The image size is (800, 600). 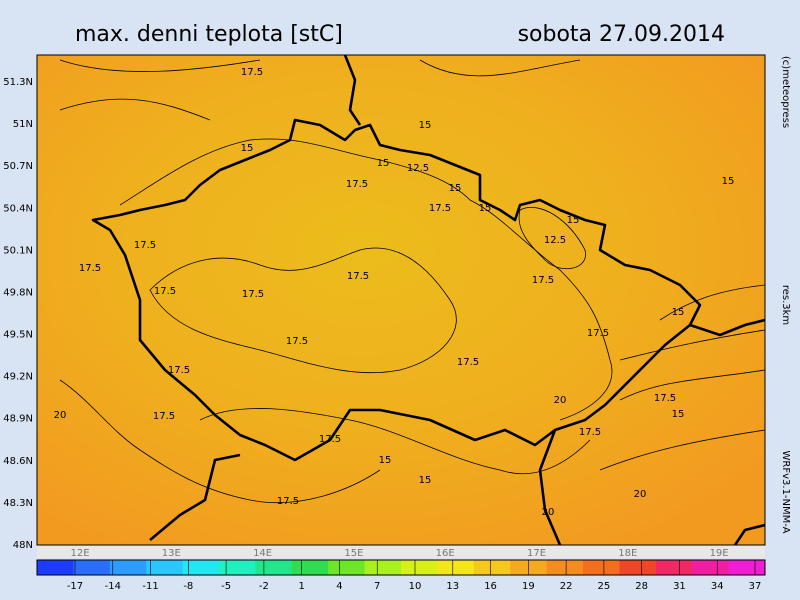 What do you see at coordinates (79, 553) in the screenshot?
I see `longitude-label: 12E` at bounding box center [79, 553].